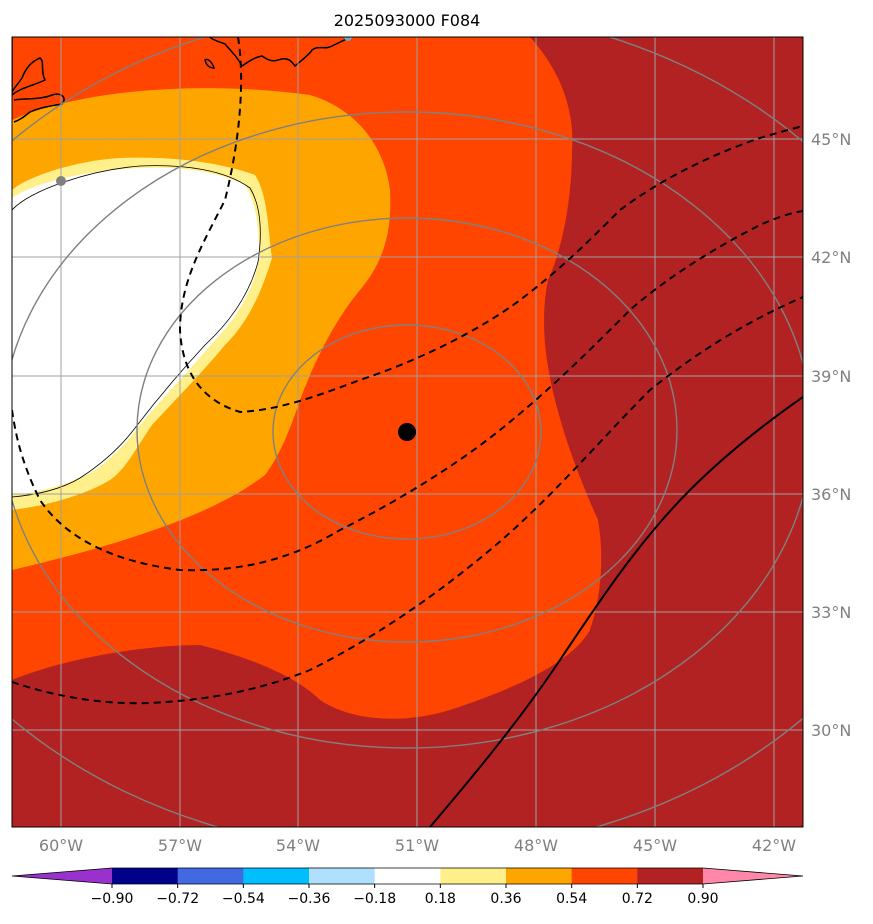 This screenshot has height=924, width=873. Describe the element at coordinates (407, 20) in the screenshot. I see `chart-title: 2025093000 F084` at that location.